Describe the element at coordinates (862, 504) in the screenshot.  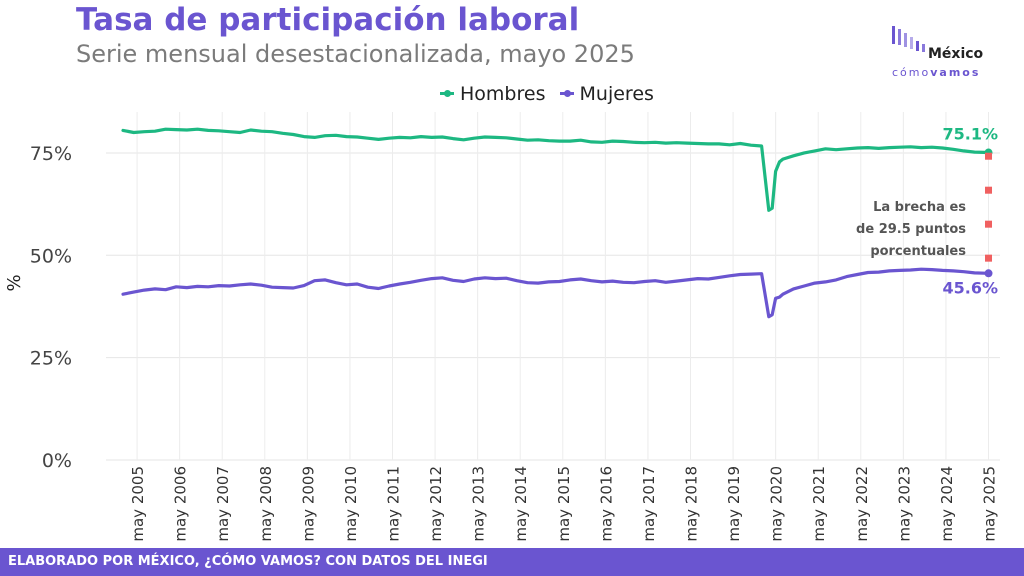
I see `x-tick-label: may 2022` at that location.